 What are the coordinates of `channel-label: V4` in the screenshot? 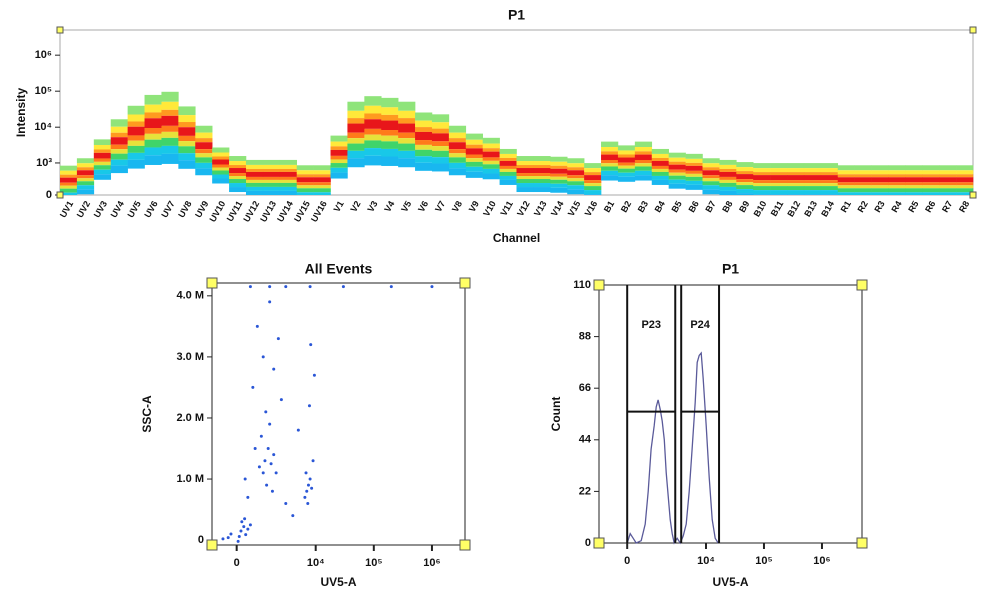 It's located at (389, 206).